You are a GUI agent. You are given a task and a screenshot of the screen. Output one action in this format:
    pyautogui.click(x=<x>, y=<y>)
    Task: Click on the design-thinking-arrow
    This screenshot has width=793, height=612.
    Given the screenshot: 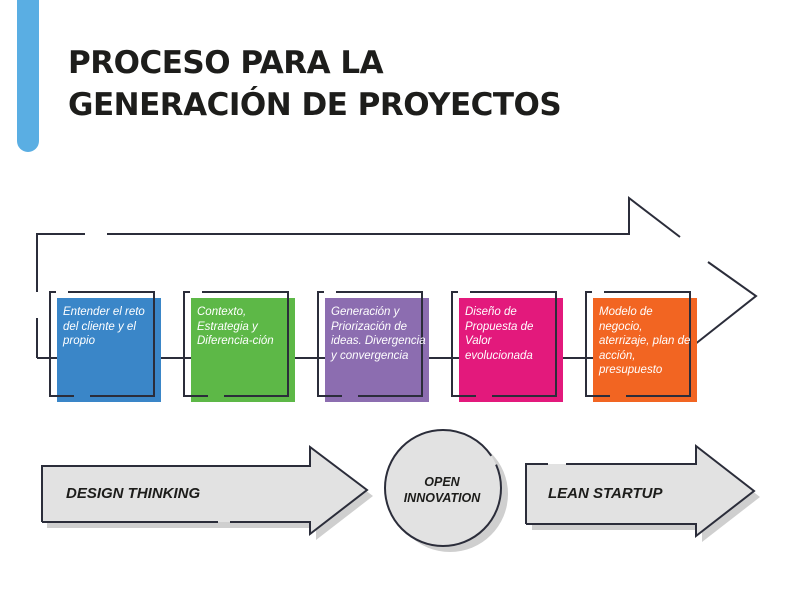 What is the action you would take?
    pyautogui.click(x=204, y=490)
    